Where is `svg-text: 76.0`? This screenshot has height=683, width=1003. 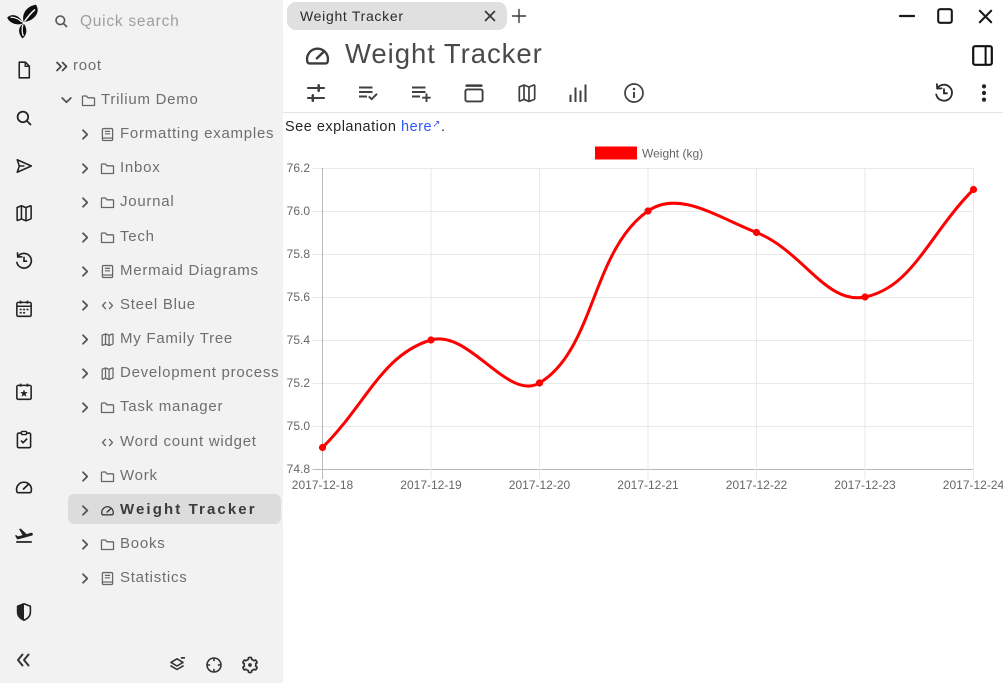
svg-text: 76.0 is located at coordinates (299, 211).